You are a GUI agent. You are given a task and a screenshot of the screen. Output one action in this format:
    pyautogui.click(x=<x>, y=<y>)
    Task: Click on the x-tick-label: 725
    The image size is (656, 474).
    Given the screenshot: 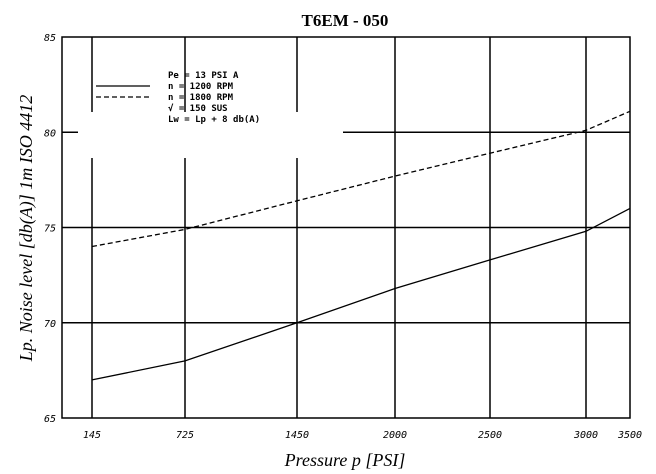 What is the action you would take?
    pyautogui.click(x=185, y=435)
    